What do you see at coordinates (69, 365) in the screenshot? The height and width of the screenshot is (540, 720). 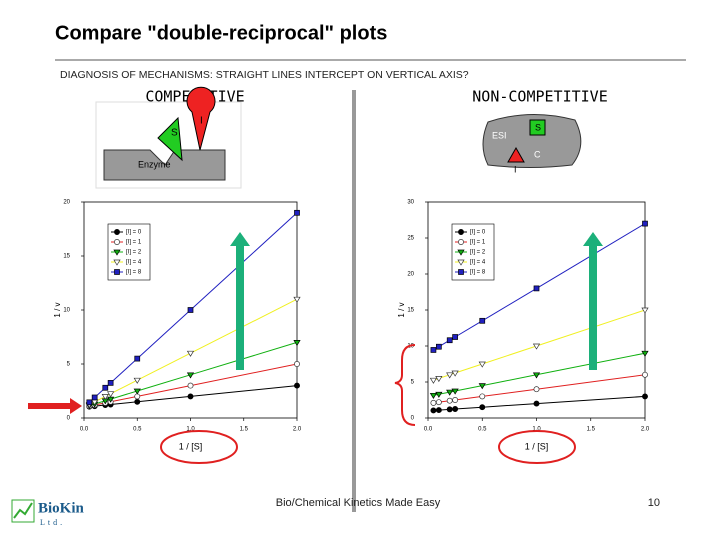 I see `y-tick-label: 5` at bounding box center [69, 365].